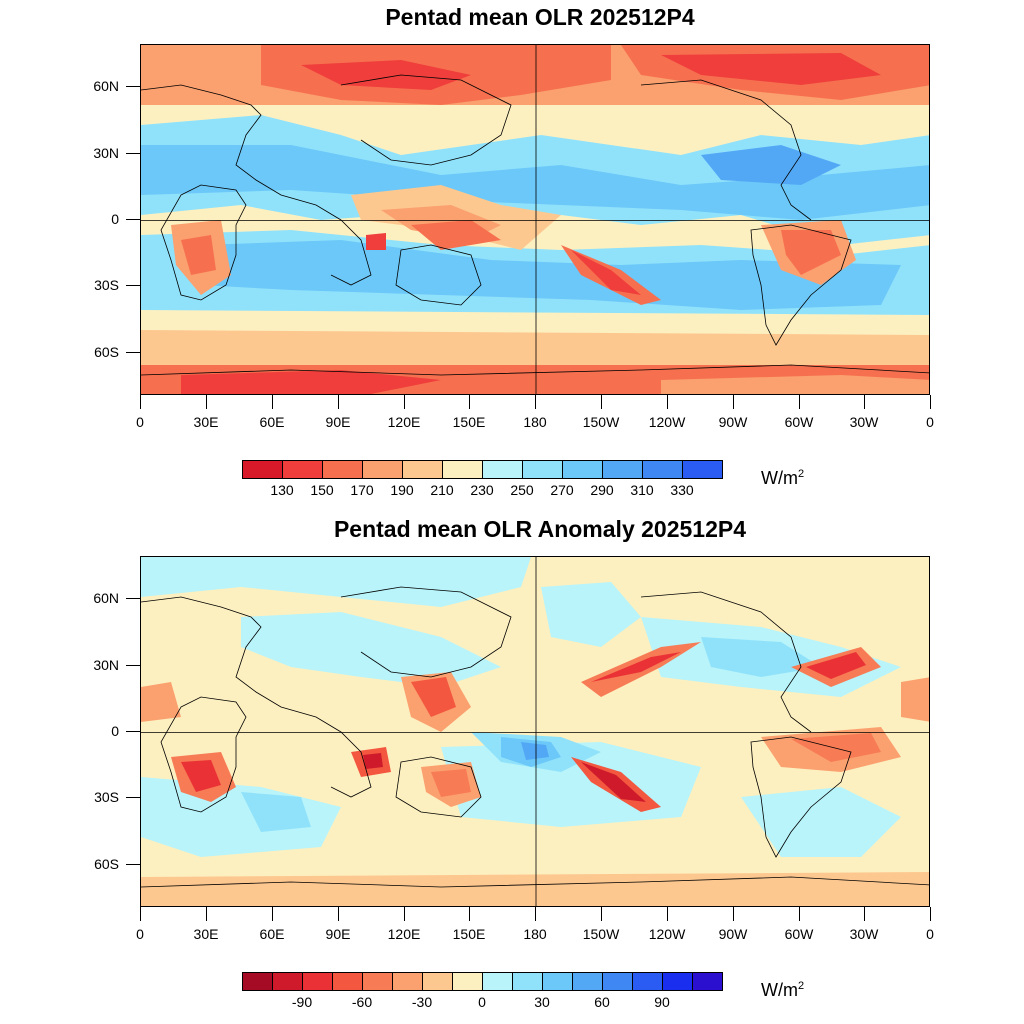 The image size is (1024, 1024). I want to click on lon-label: 180, so click(535, 934).